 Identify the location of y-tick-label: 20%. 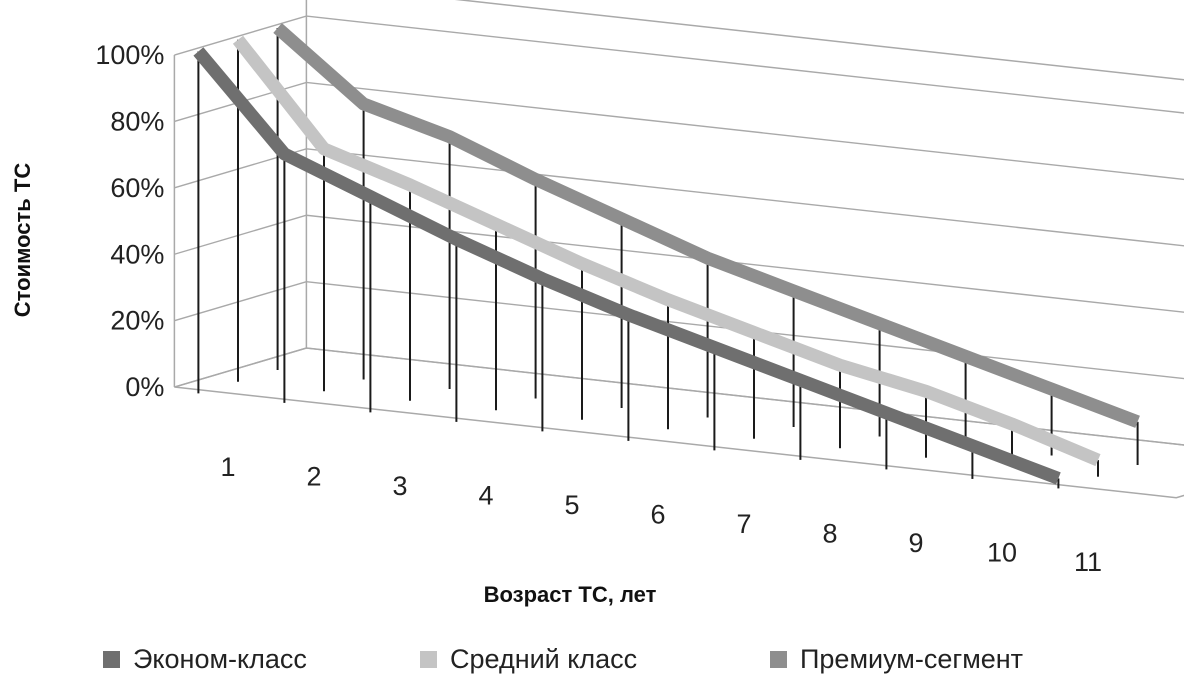
(137, 321).